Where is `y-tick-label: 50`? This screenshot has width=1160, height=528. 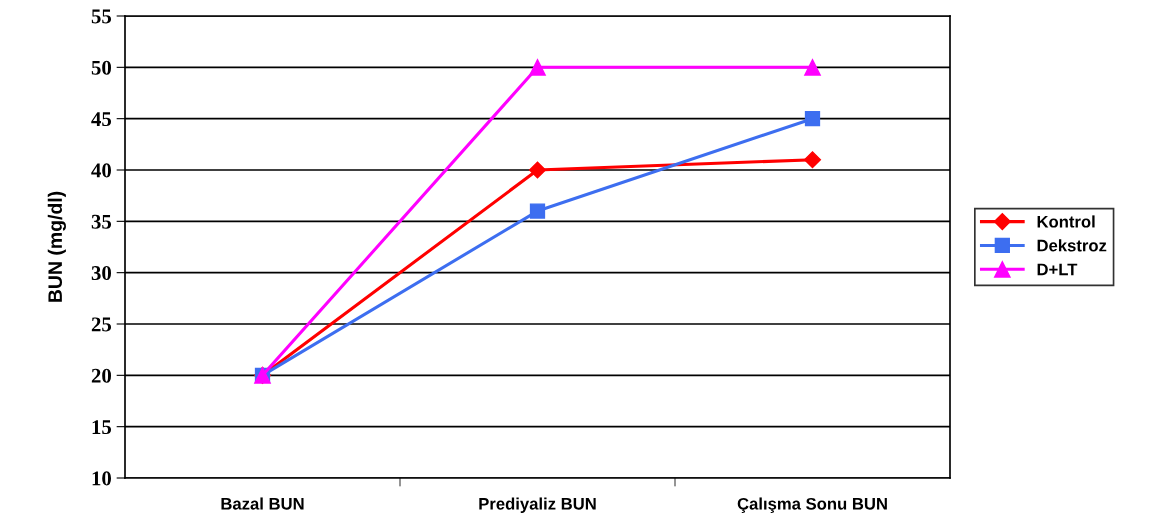 y-tick-label: 50 is located at coordinates (101, 67).